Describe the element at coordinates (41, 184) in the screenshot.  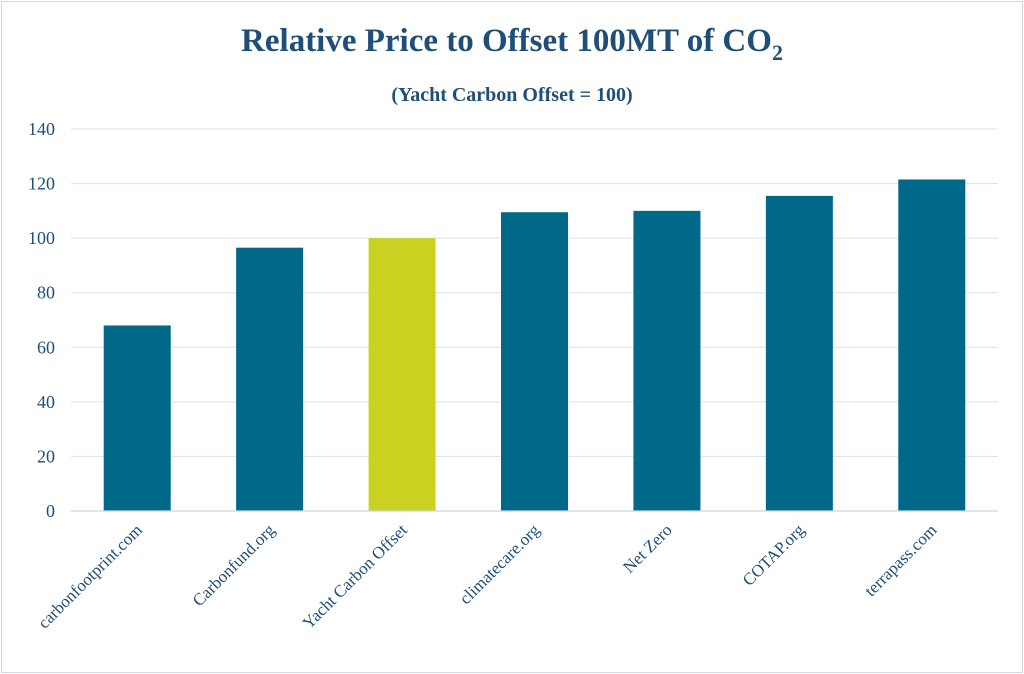
I see `y-tick-label: 120` at that location.